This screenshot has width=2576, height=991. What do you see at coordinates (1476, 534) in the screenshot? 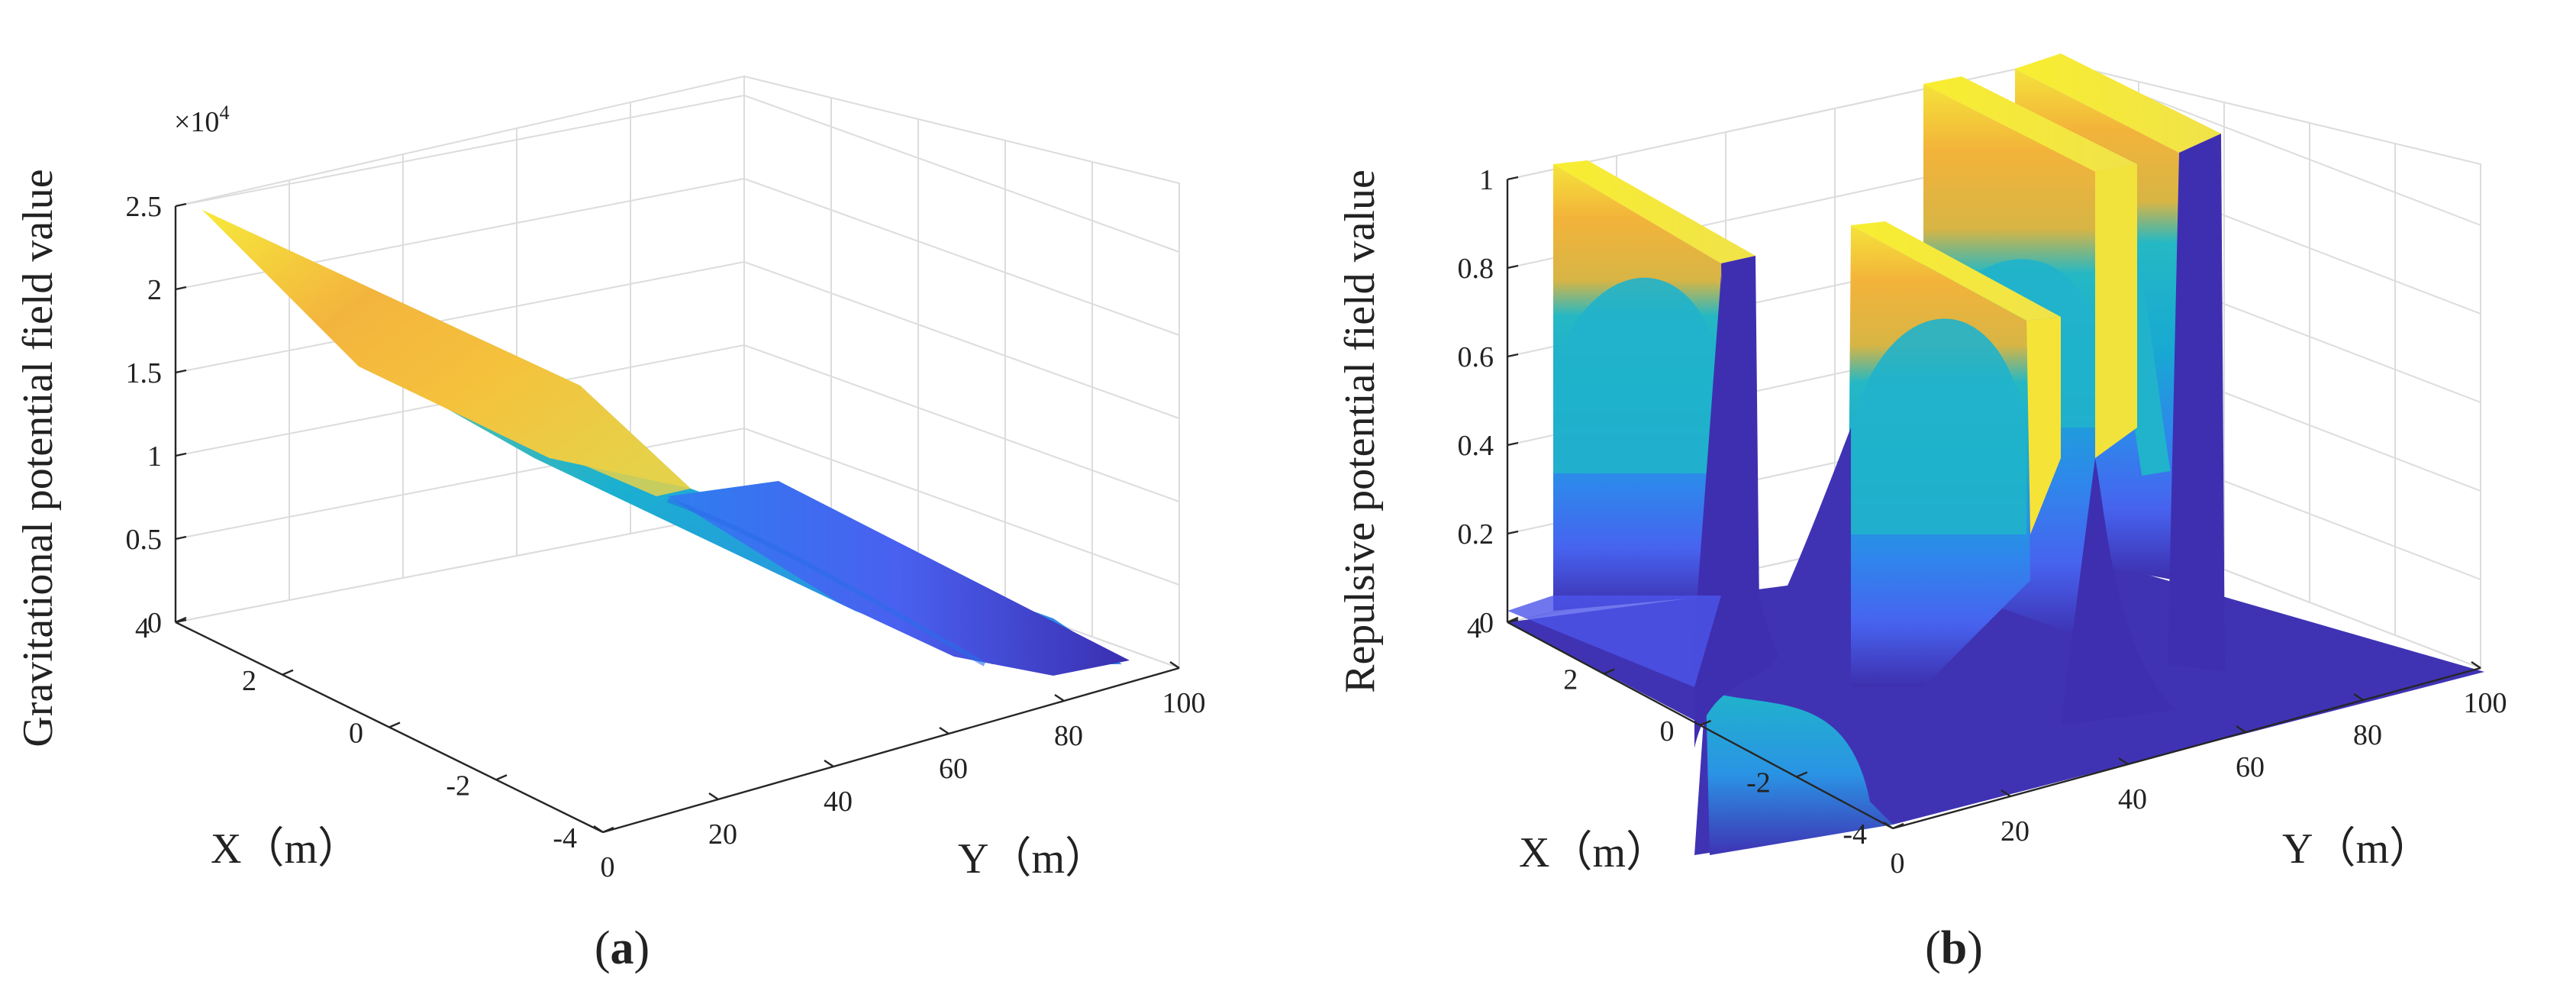
I see `panel-b-z-tick-label: 0.2` at bounding box center [1476, 534].